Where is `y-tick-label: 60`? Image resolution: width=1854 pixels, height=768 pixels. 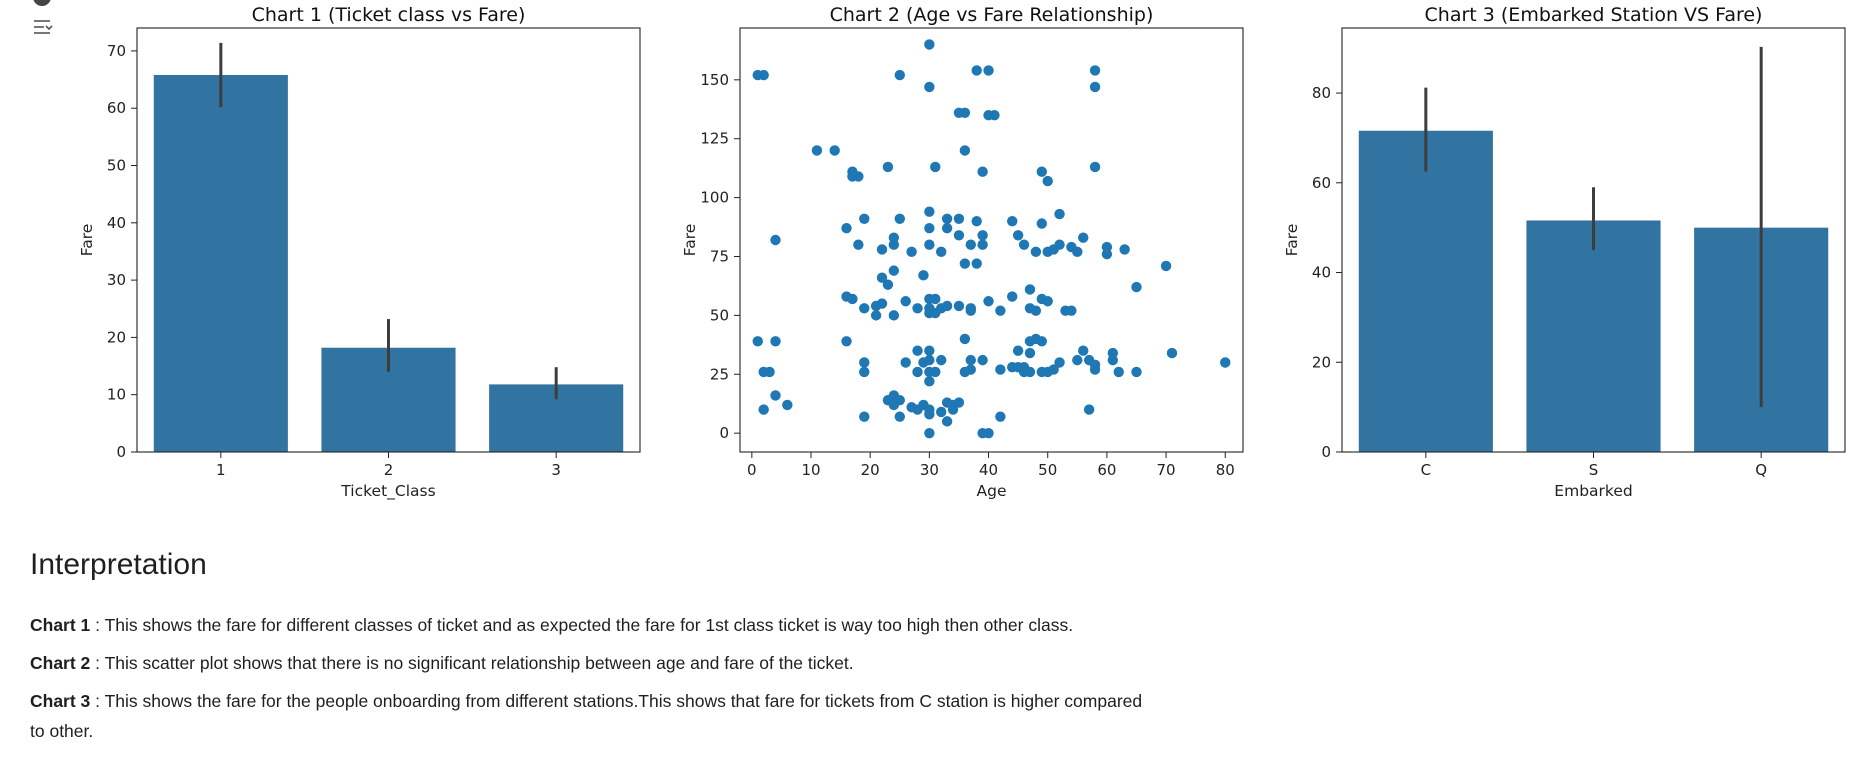 y-tick-label: 60 is located at coordinates (116, 108).